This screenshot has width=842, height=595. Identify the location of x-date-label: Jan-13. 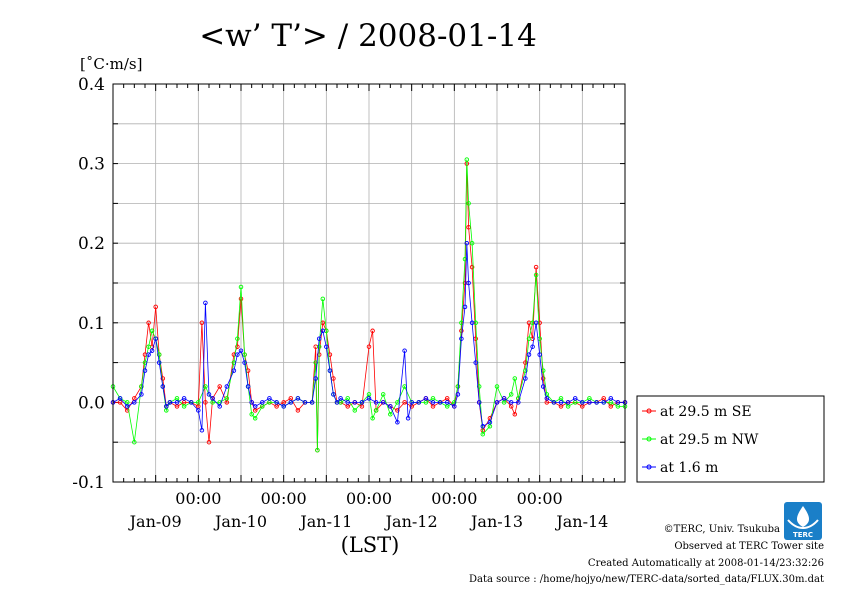
(496, 521).